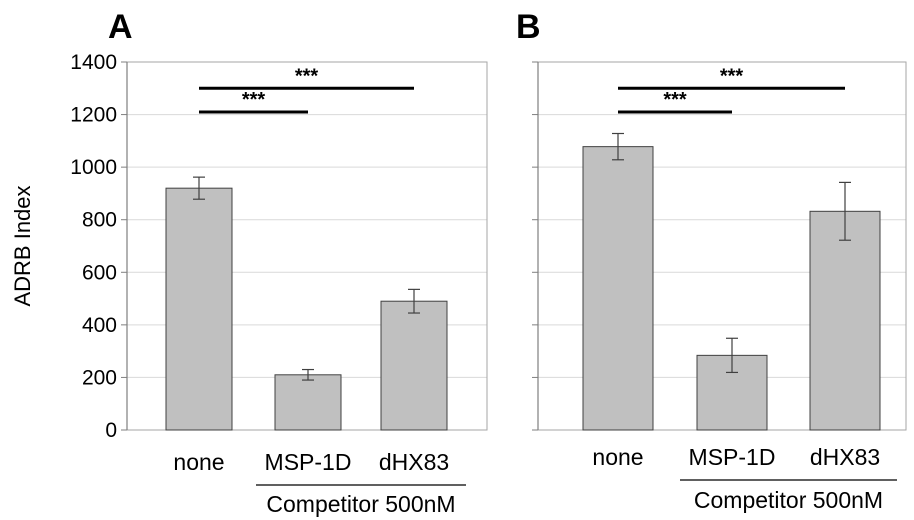  Describe the element at coordinates (99, 325) in the screenshot. I see `y-tick-label: 400` at that location.